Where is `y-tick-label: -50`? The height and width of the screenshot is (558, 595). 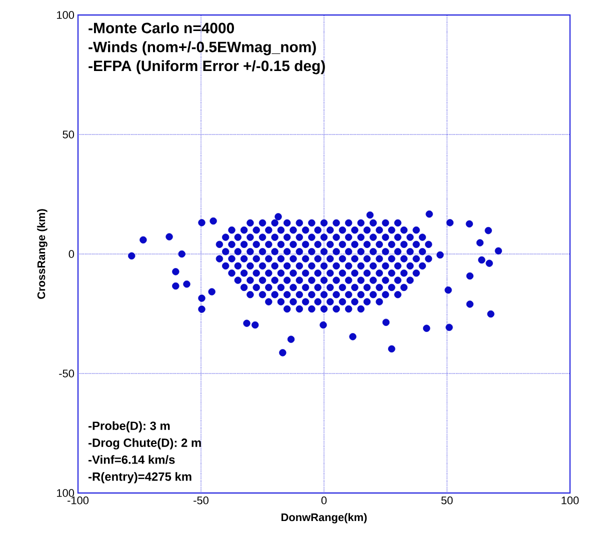
y-tick-label: -50 is located at coordinates (66, 374).